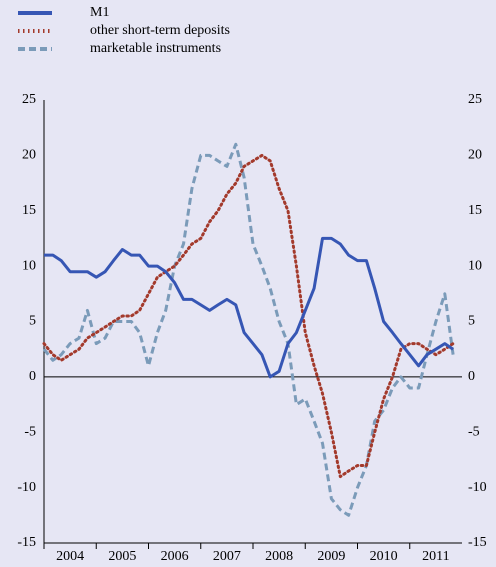 The height and width of the screenshot is (567, 496). Describe the element at coordinates (29, 99) in the screenshot. I see `y-tick-label: 25` at that location.